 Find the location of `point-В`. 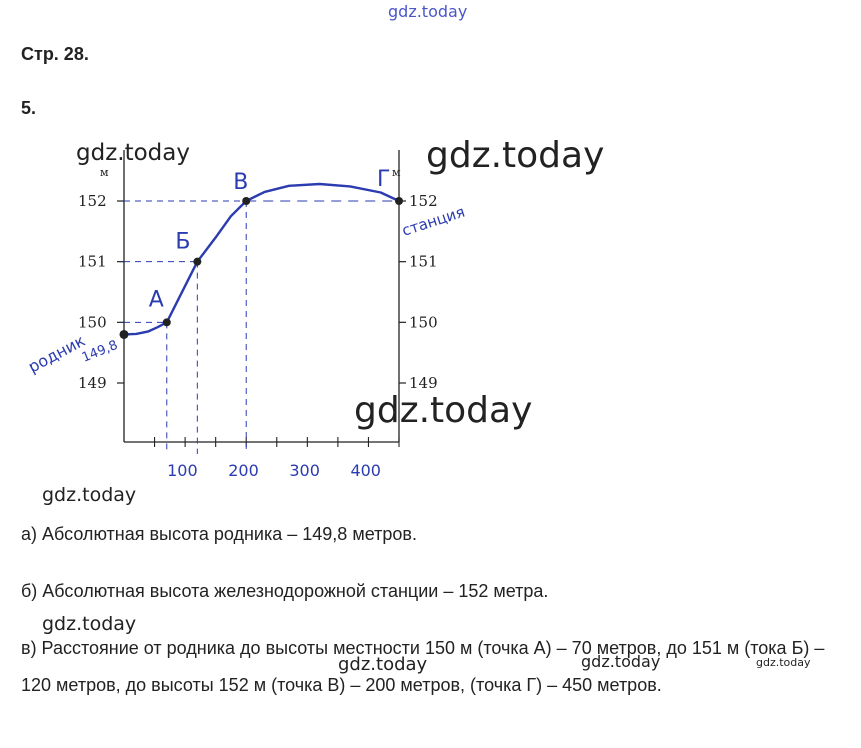

point-В is located at coordinates (246, 201).